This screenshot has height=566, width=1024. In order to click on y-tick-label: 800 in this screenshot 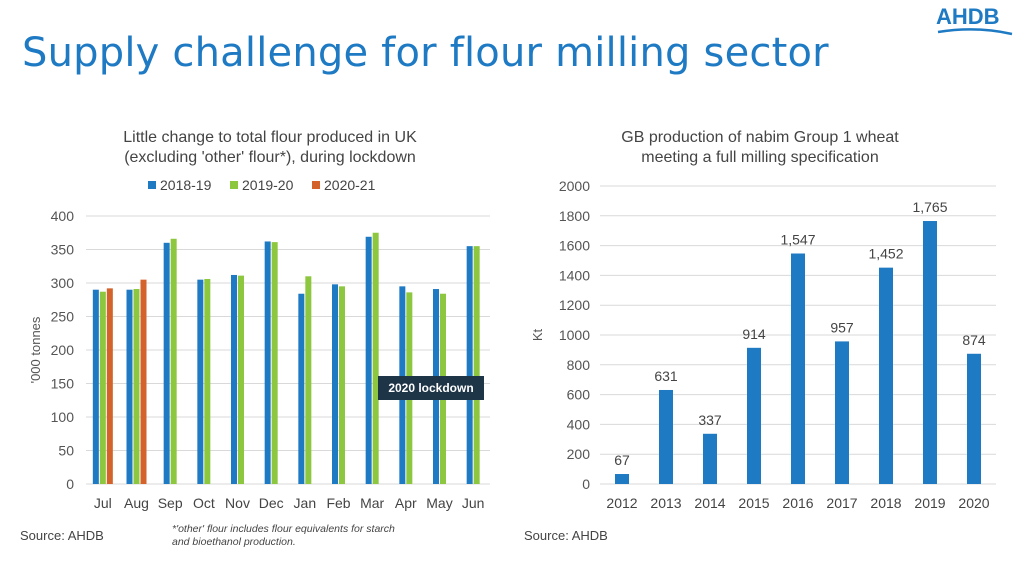, I will do `click(579, 365)`.